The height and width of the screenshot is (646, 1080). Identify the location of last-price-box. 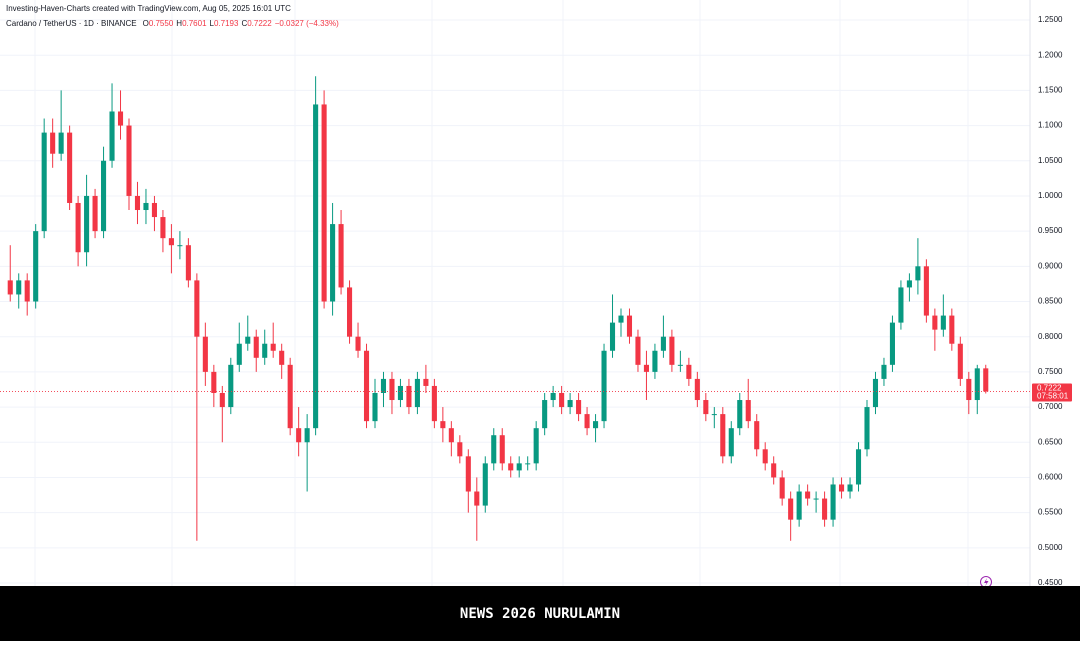
(1052, 392).